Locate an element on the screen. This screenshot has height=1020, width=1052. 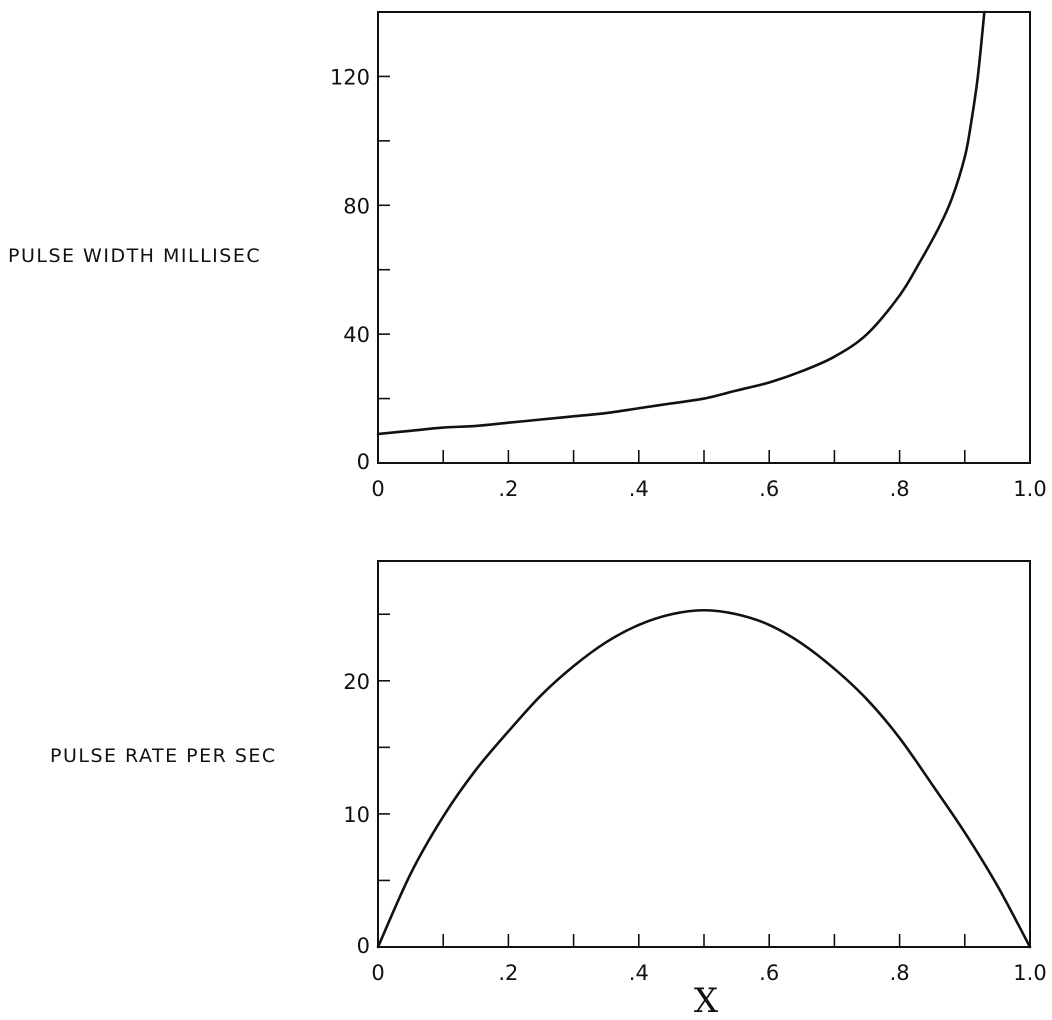
pulse-width-x-tick-label: 1.0 is located at coordinates (1029, 489).